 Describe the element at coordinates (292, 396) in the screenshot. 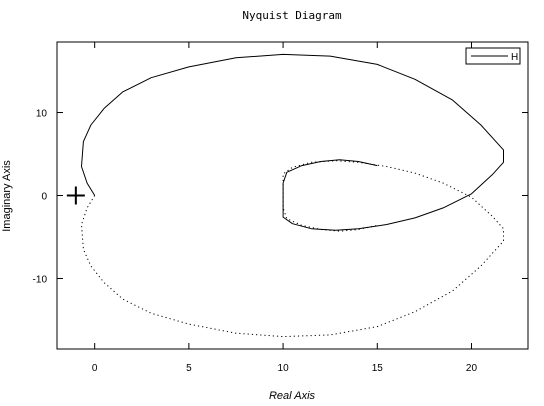

I see `x-axis-label: Real Axis` at that location.